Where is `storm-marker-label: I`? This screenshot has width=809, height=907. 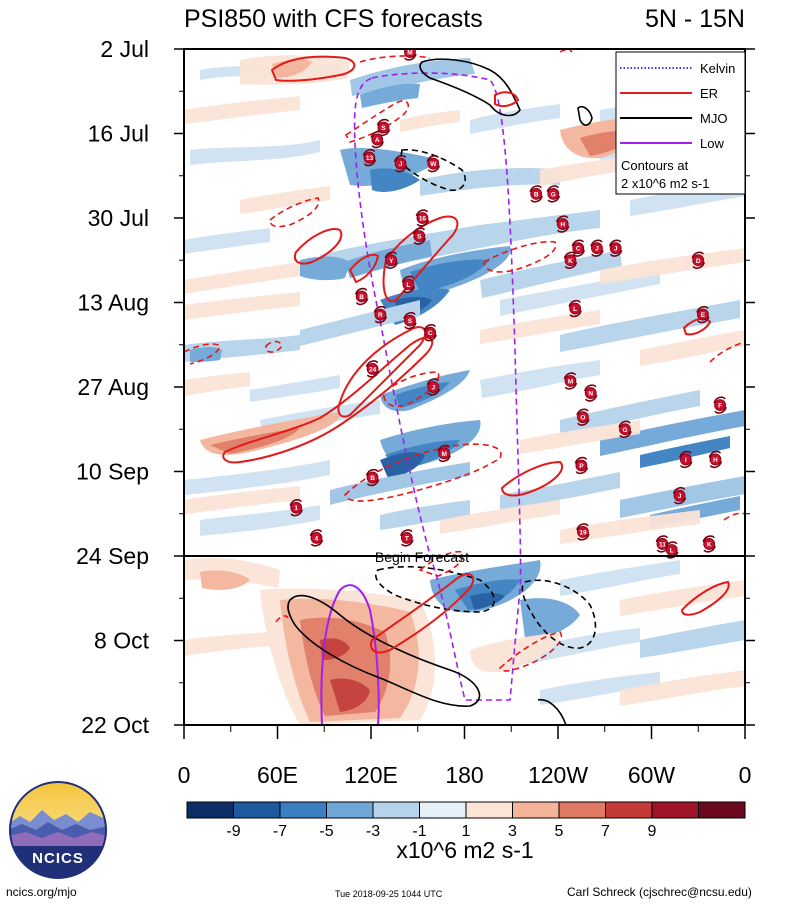
storm-marker-label: I is located at coordinates (686, 460).